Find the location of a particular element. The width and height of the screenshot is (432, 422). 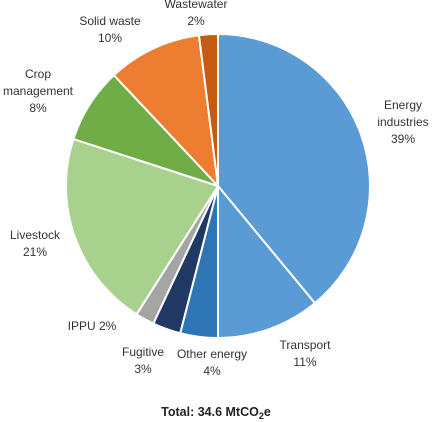

pie-slice-wastewater is located at coordinates (208, 109).